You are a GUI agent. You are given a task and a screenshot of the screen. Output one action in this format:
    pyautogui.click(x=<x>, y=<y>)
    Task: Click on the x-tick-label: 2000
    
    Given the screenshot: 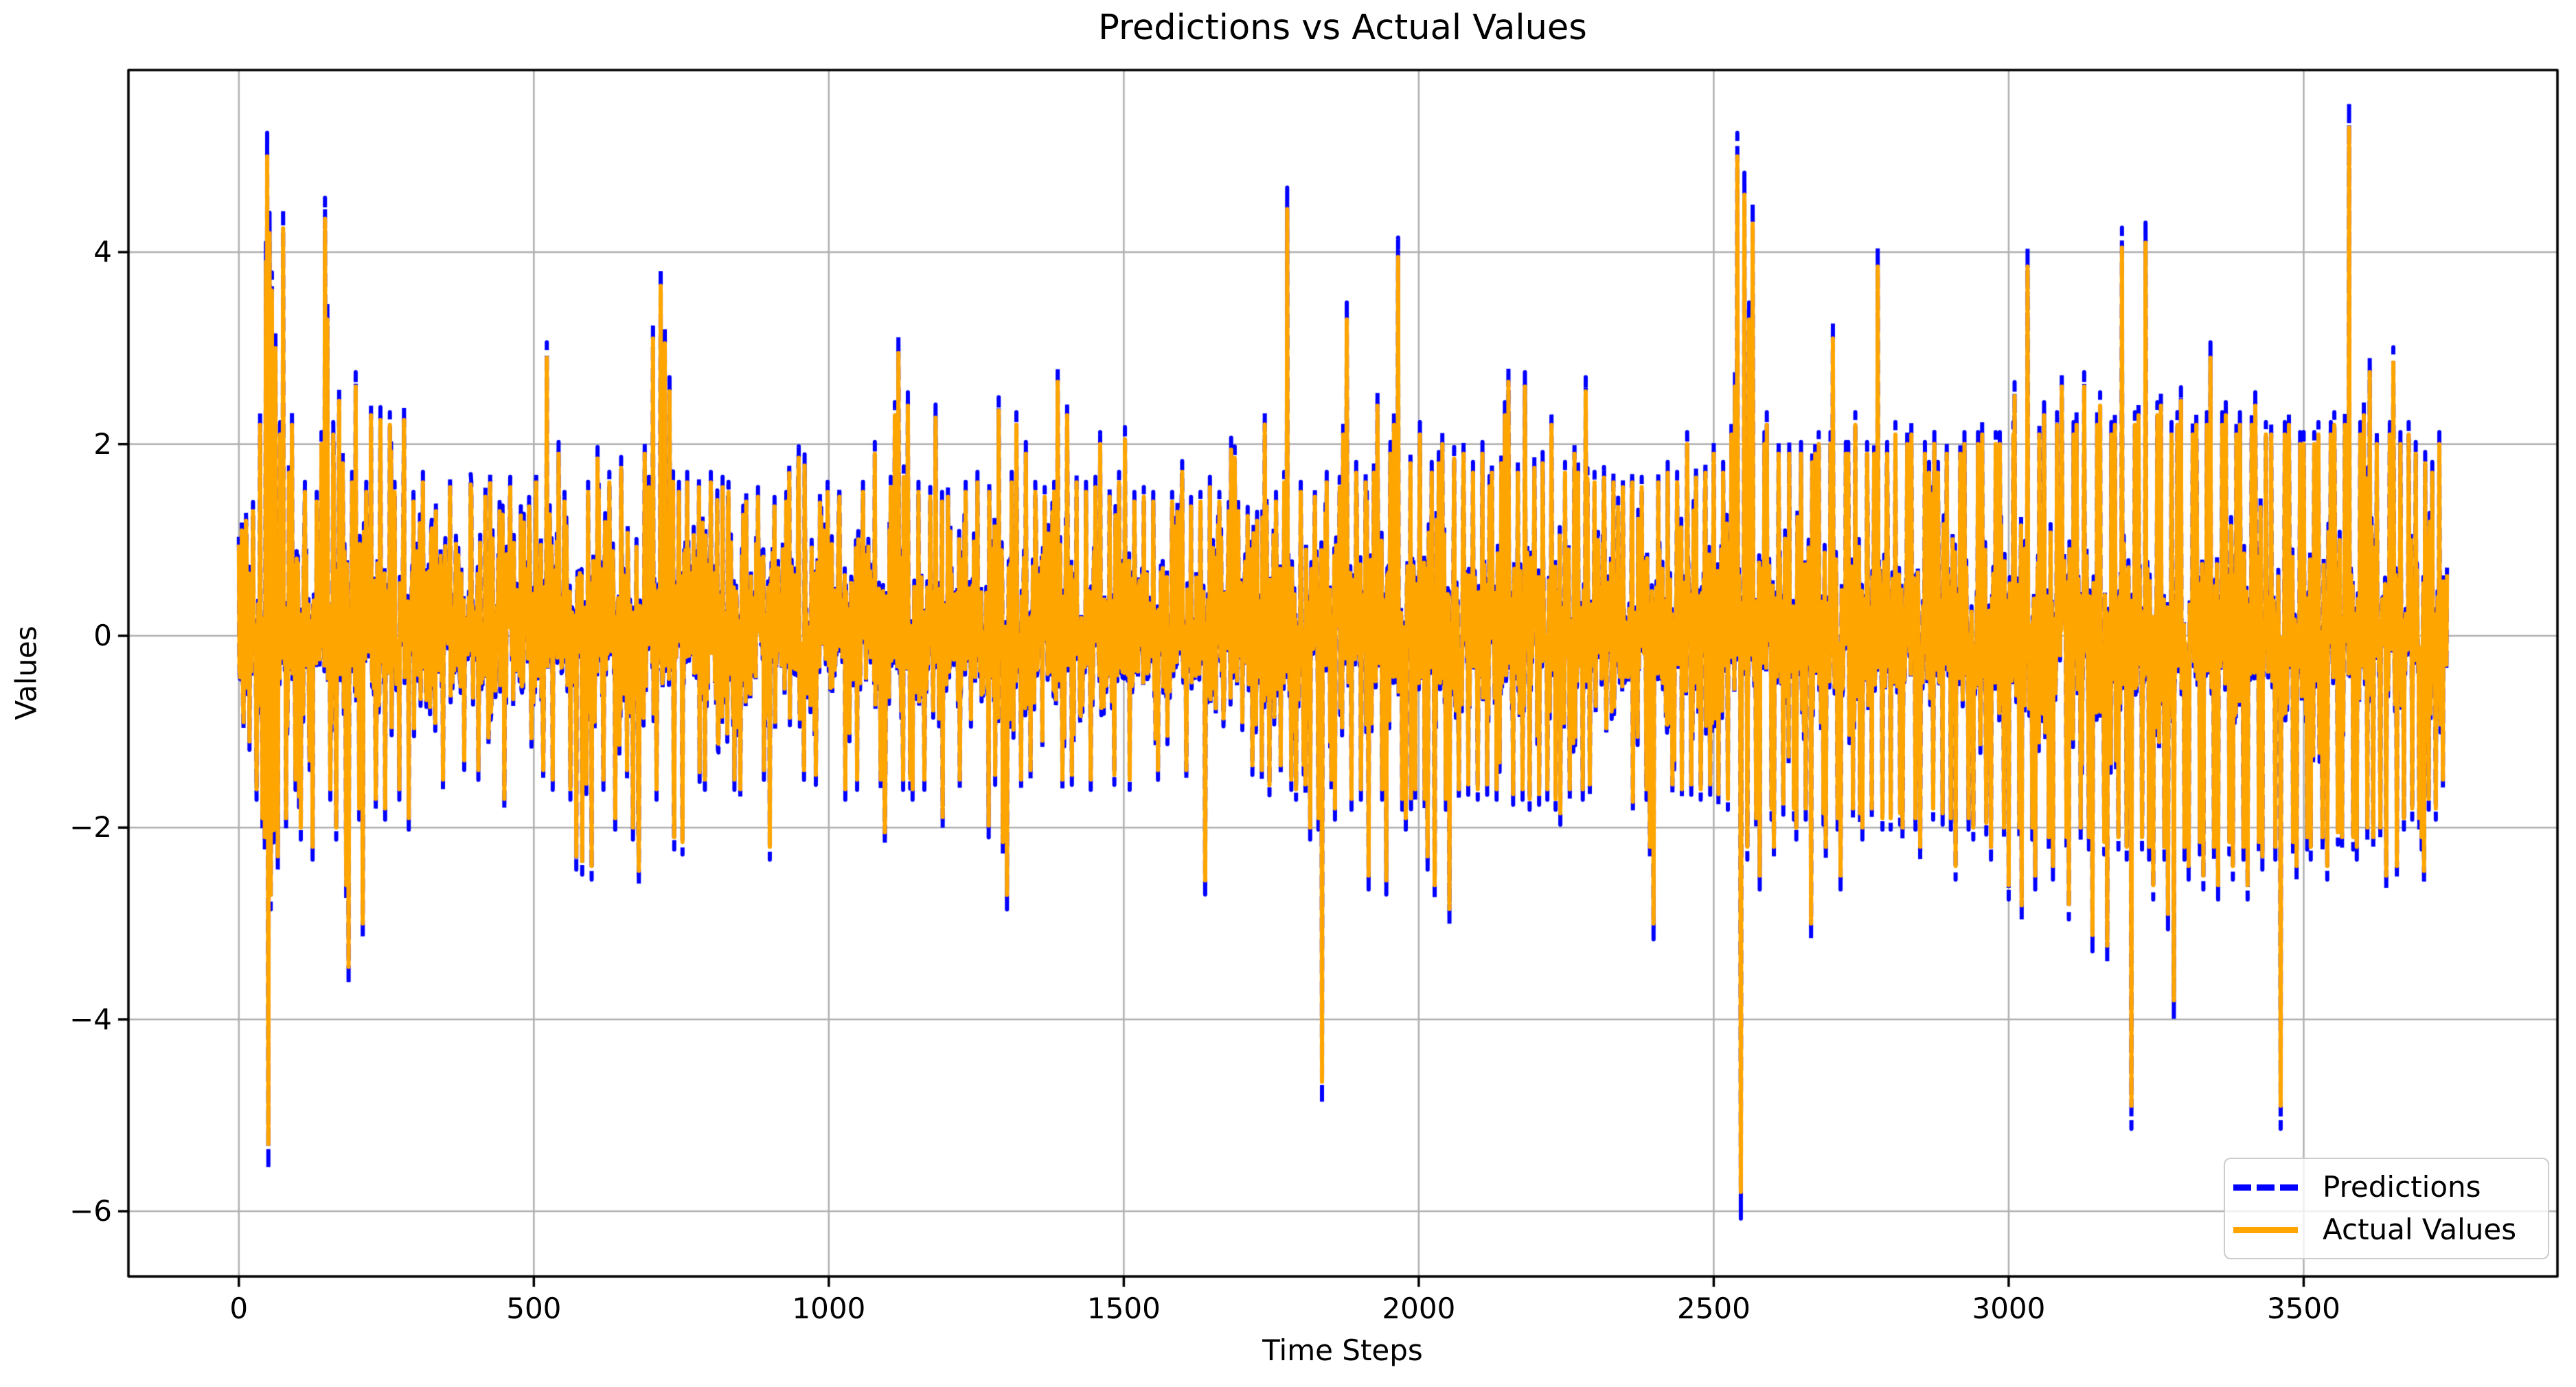 What is the action you would take?
    pyautogui.click(x=1419, y=1308)
    